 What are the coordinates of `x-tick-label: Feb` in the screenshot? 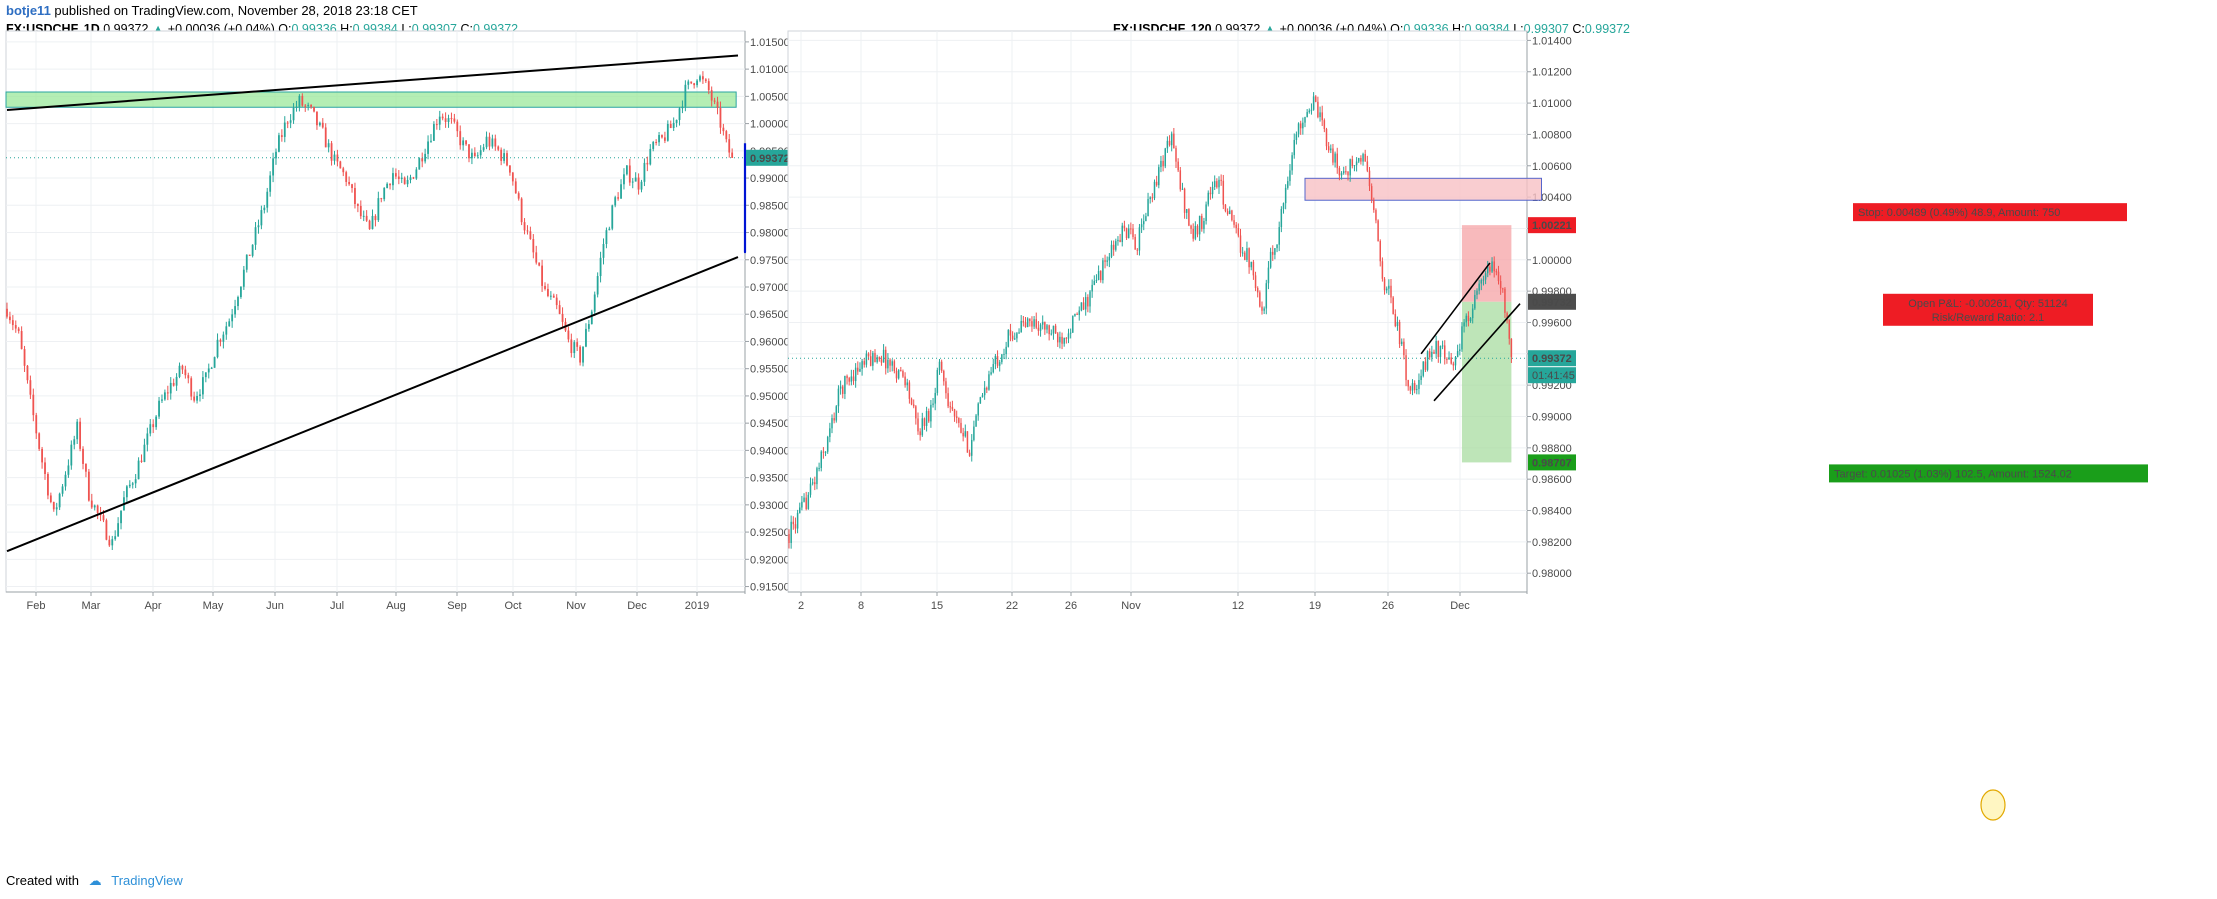 It's located at (36, 606).